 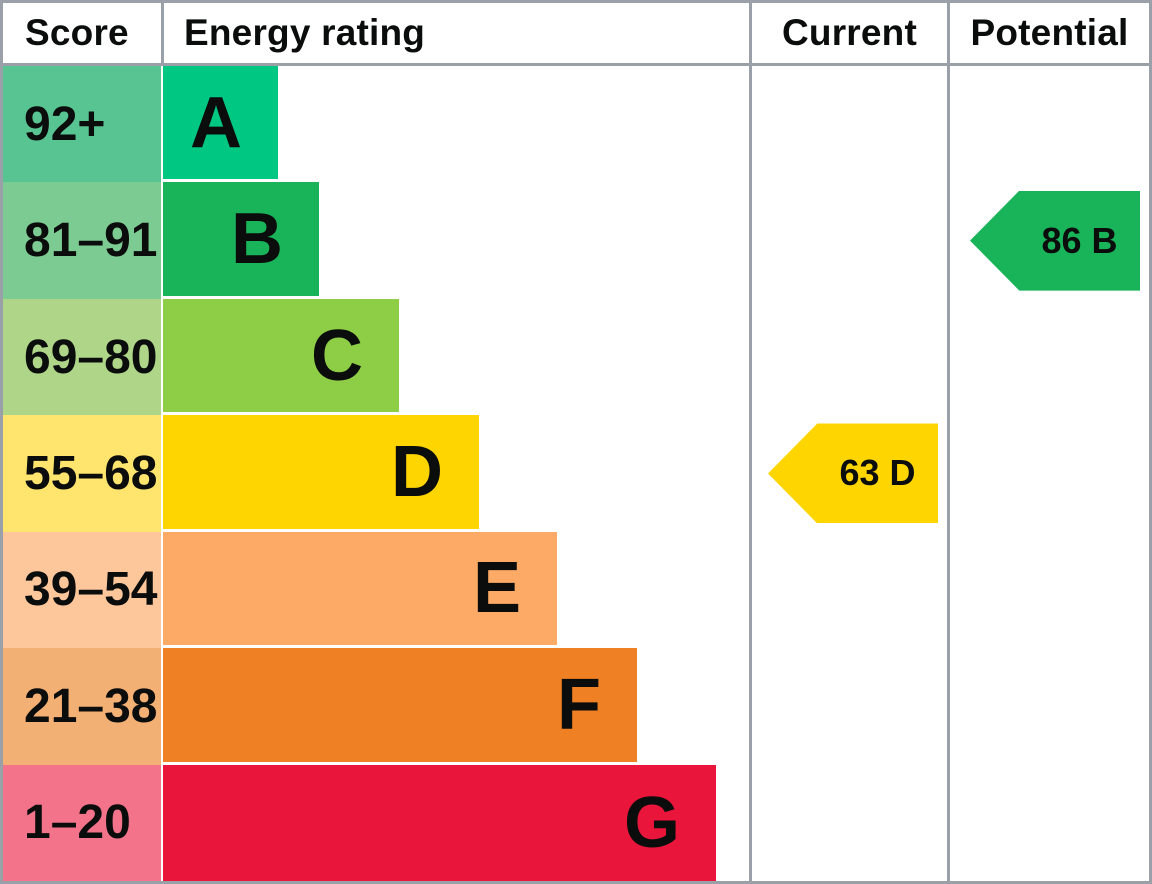 I want to click on bar-area: G, so click(x=455, y=822).